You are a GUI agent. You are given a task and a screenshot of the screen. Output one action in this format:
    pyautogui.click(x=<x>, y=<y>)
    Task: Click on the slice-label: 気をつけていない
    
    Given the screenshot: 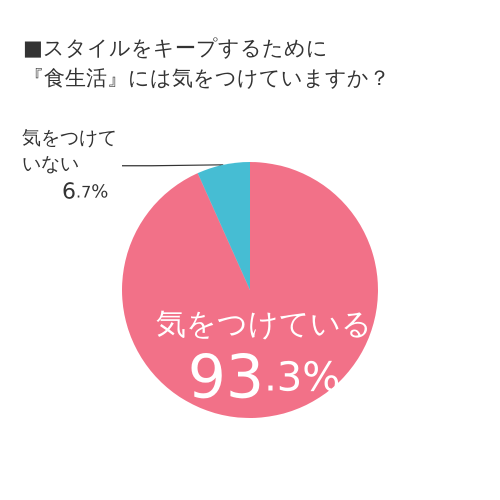 What is the action you would take?
    pyautogui.click(x=69, y=151)
    